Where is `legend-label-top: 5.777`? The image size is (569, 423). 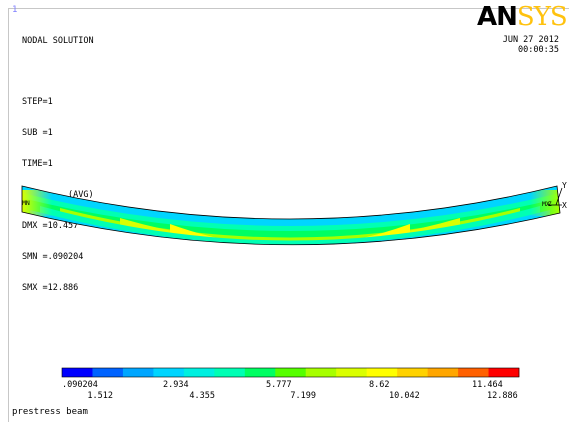
legend-label-top: 5.777 is located at coordinates (279, 385).